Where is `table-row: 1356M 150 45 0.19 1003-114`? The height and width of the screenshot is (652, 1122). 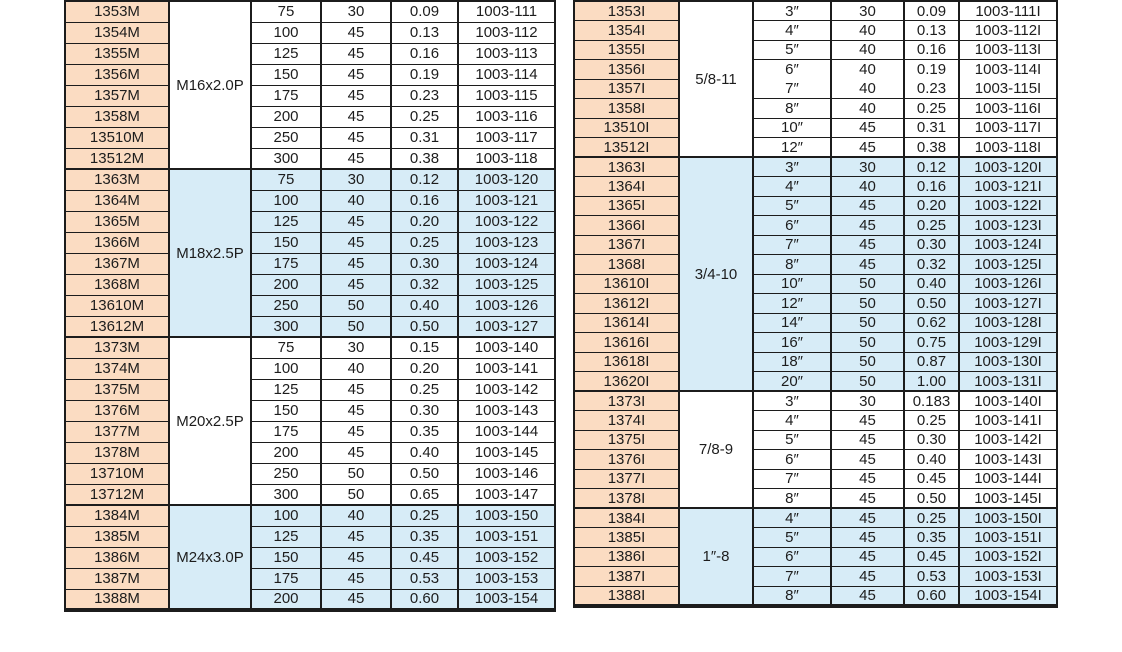
table-row: 1356M 150 45 0.19 1003-114 is located at coordinates (310, 74).